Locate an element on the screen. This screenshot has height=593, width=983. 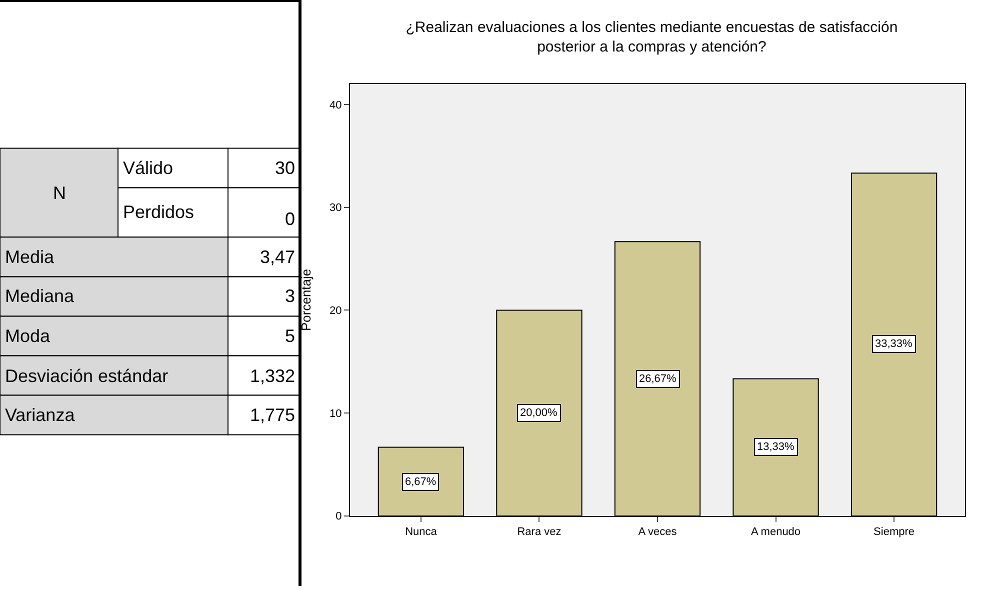
data-label: 20,00% is located at coordinates (539, 413).